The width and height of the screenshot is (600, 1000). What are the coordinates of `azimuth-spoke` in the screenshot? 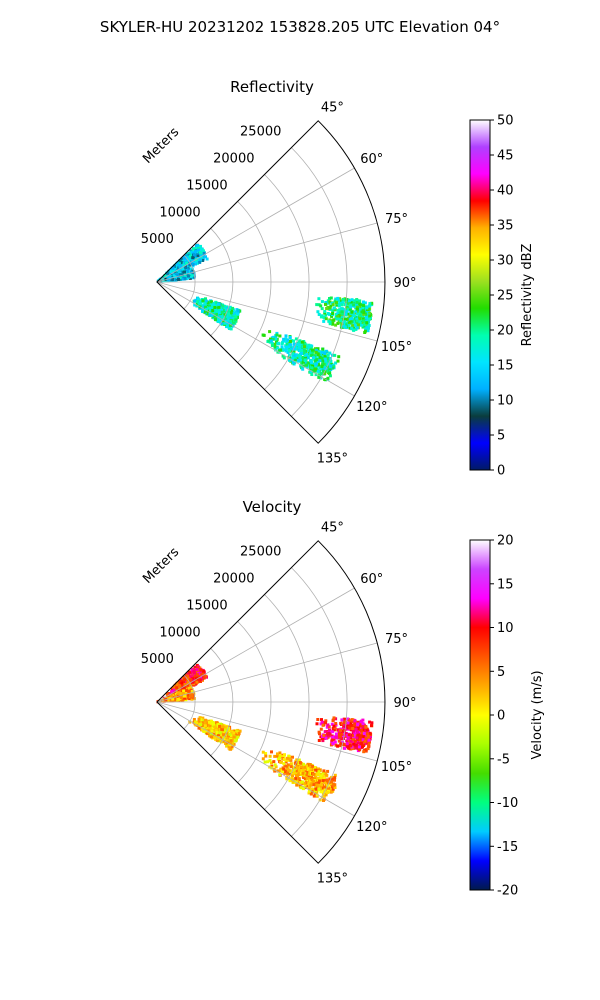 It's located at (255, 759).